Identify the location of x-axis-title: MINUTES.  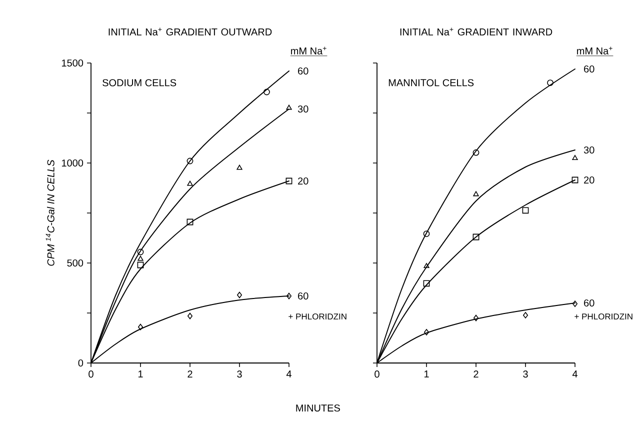
(318, 408).